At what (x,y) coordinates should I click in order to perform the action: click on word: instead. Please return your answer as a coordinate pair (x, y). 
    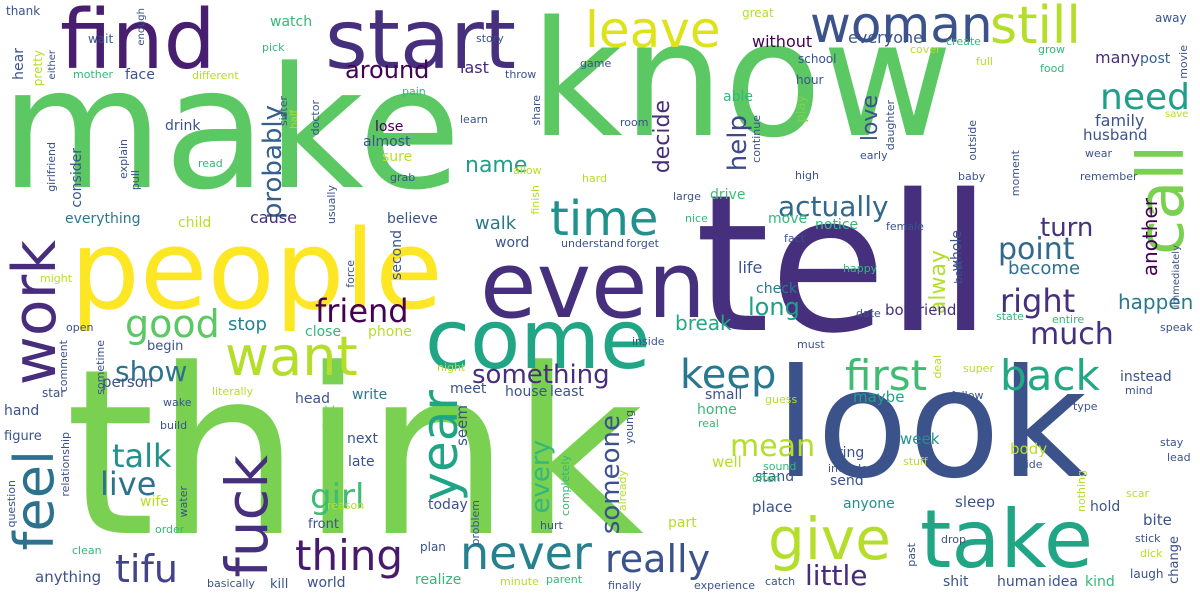
    Looking at the image, I should click on (1146, 377).